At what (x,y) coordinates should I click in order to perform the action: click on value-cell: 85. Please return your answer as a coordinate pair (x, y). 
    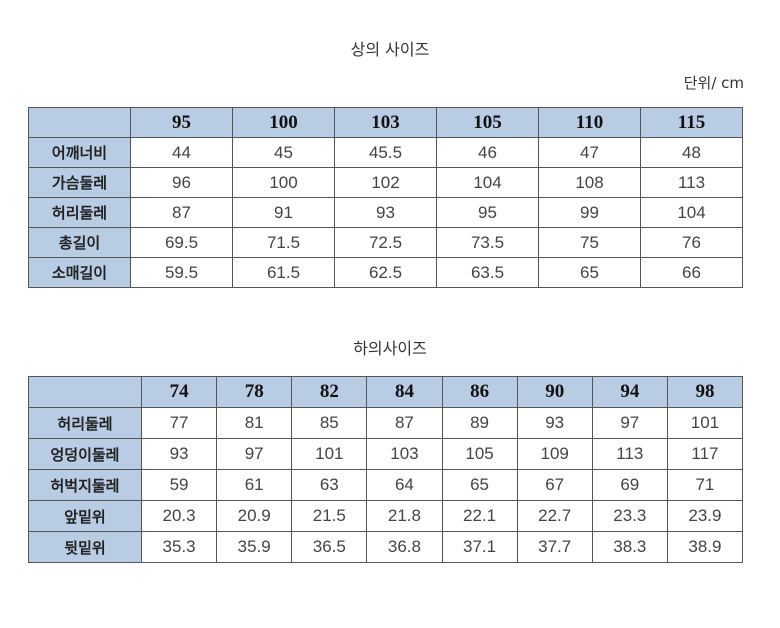
    Looking at the image, I should click on (329, 423).